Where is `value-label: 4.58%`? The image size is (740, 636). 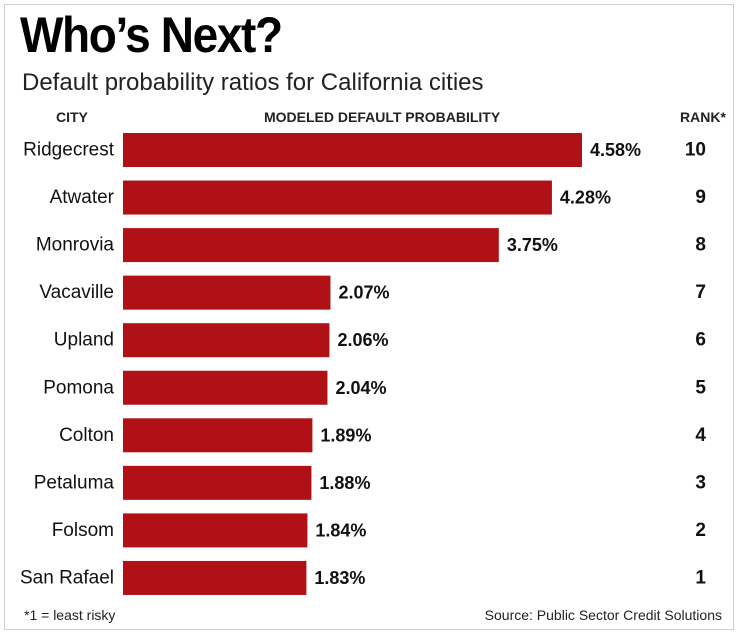
value-label: 4.58% is located at coordinates (615, 150).